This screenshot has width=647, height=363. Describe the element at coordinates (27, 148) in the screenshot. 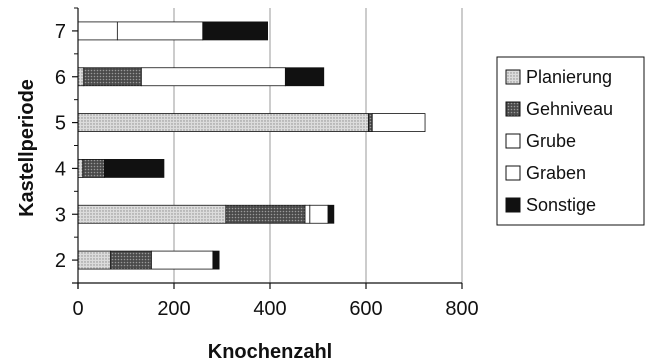

I see `y-axis-title: Kastellperiode` at that location.